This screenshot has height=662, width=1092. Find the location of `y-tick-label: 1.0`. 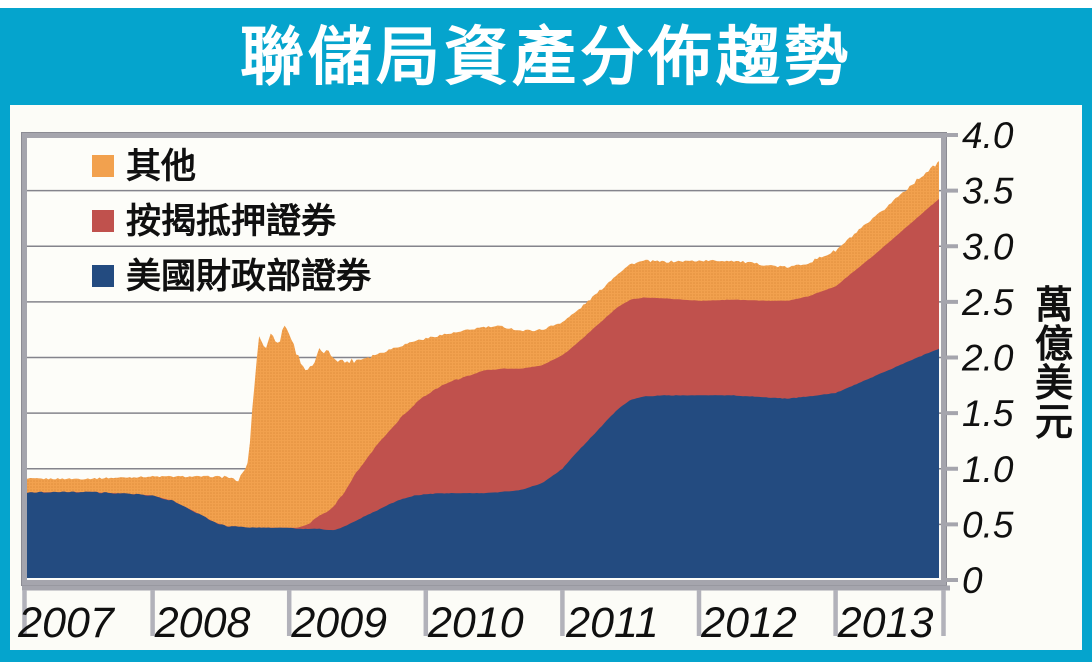

y-tick-label: 1.0 is located at coordinates (988, 469).